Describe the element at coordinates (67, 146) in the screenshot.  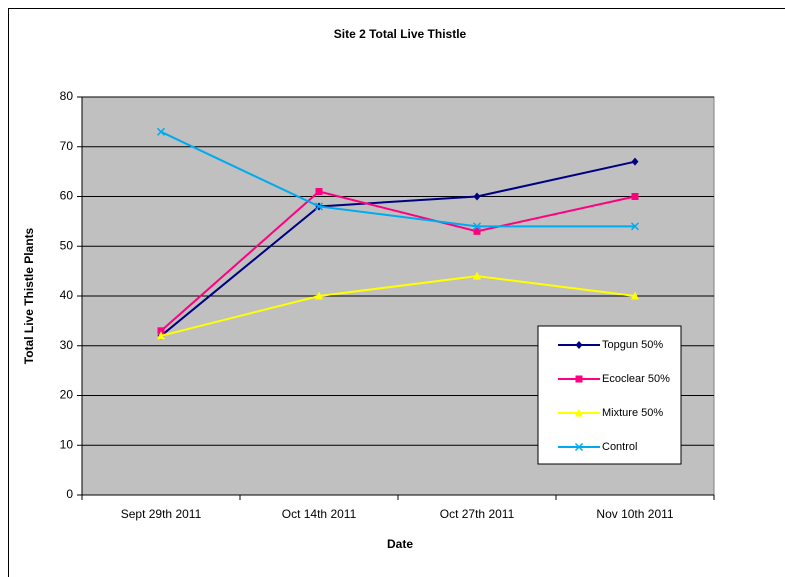
I see `y-tick-label: 70` at that location.